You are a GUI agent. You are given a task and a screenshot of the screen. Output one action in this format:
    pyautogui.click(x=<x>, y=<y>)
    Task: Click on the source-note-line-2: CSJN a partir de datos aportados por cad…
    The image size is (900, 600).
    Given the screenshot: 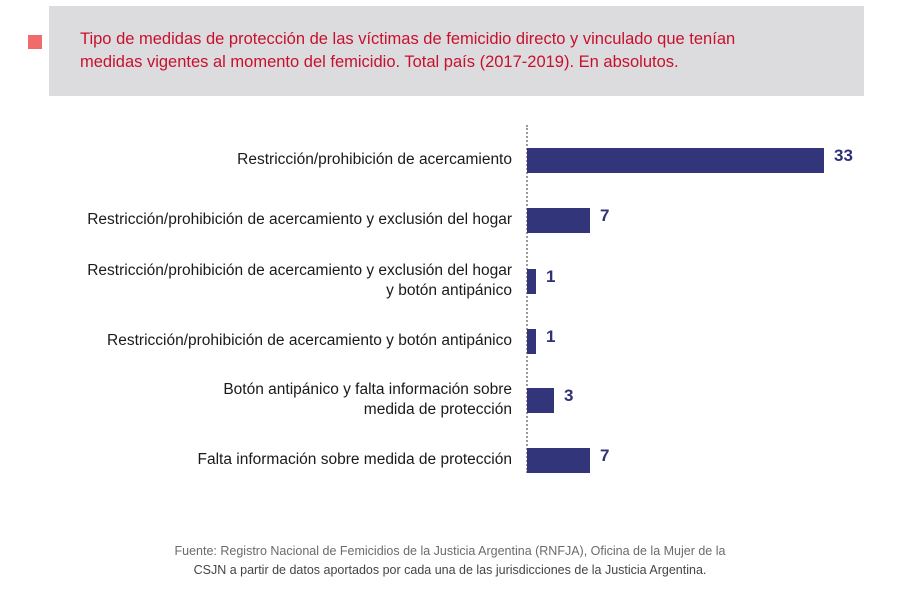 What is the action you would take?
    pyautogui.click(x=450, y=570)
    